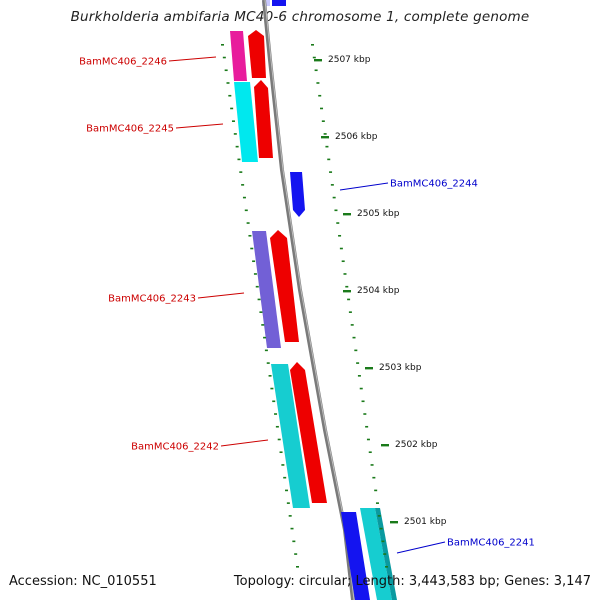 The width and height of the screenshot is (600, 600). I want to click on gene-2241-cyan, so click(376, 554).